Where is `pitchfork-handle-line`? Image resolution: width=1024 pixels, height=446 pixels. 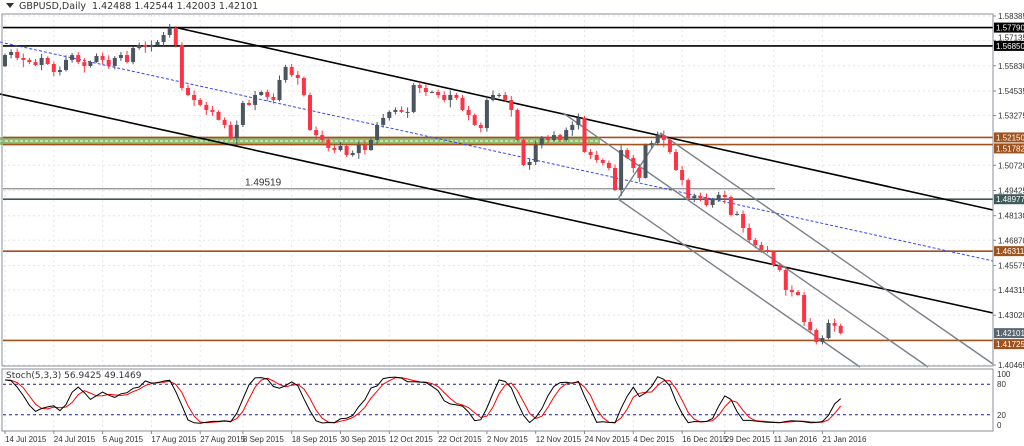
pitchfork-handle-line is located at coordinates (640, 166).